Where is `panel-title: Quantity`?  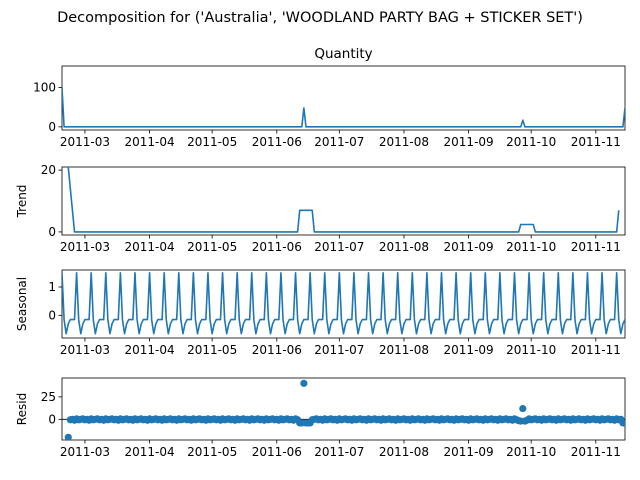
panel-title: Quantity is located at coordinates (343, 54).